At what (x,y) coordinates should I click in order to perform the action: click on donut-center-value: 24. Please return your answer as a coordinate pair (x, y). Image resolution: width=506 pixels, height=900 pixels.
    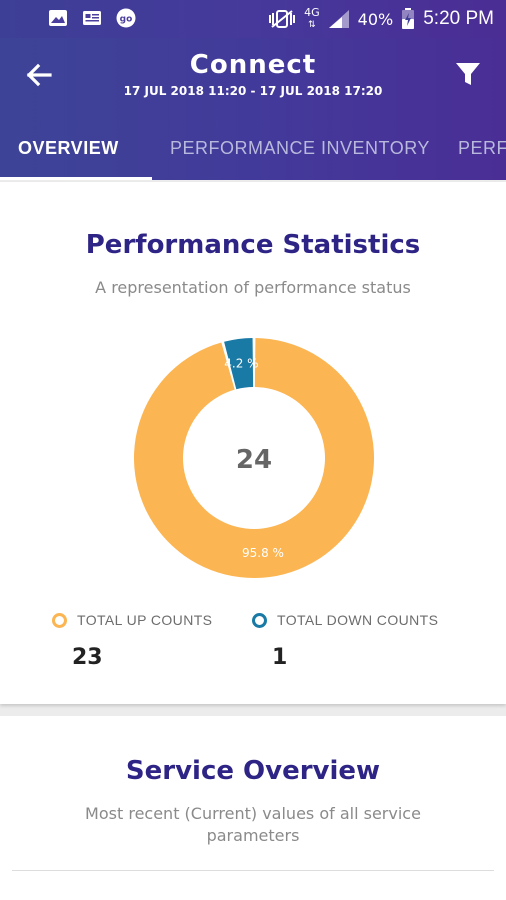
    Looking at the image, I should click on (254, 460).